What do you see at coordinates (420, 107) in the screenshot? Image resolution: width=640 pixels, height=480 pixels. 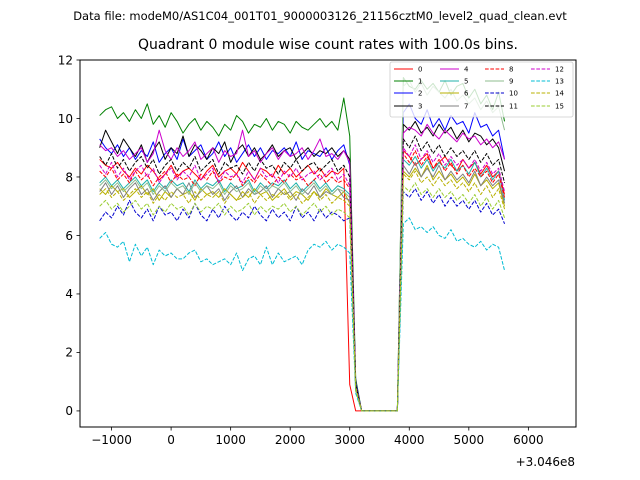 I see `legend-label-3: 3` at bounding box center [420, 107].